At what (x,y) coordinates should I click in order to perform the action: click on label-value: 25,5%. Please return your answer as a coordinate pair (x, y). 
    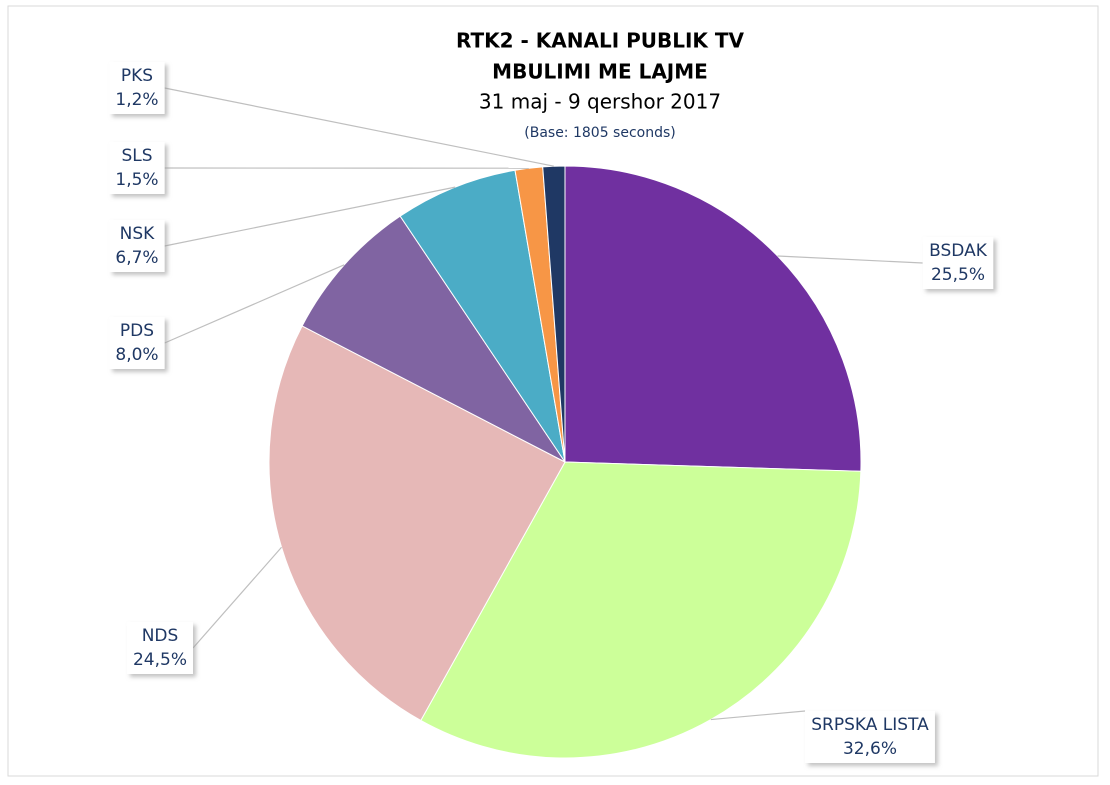
    Looking at the image, I should click on (958, 275).